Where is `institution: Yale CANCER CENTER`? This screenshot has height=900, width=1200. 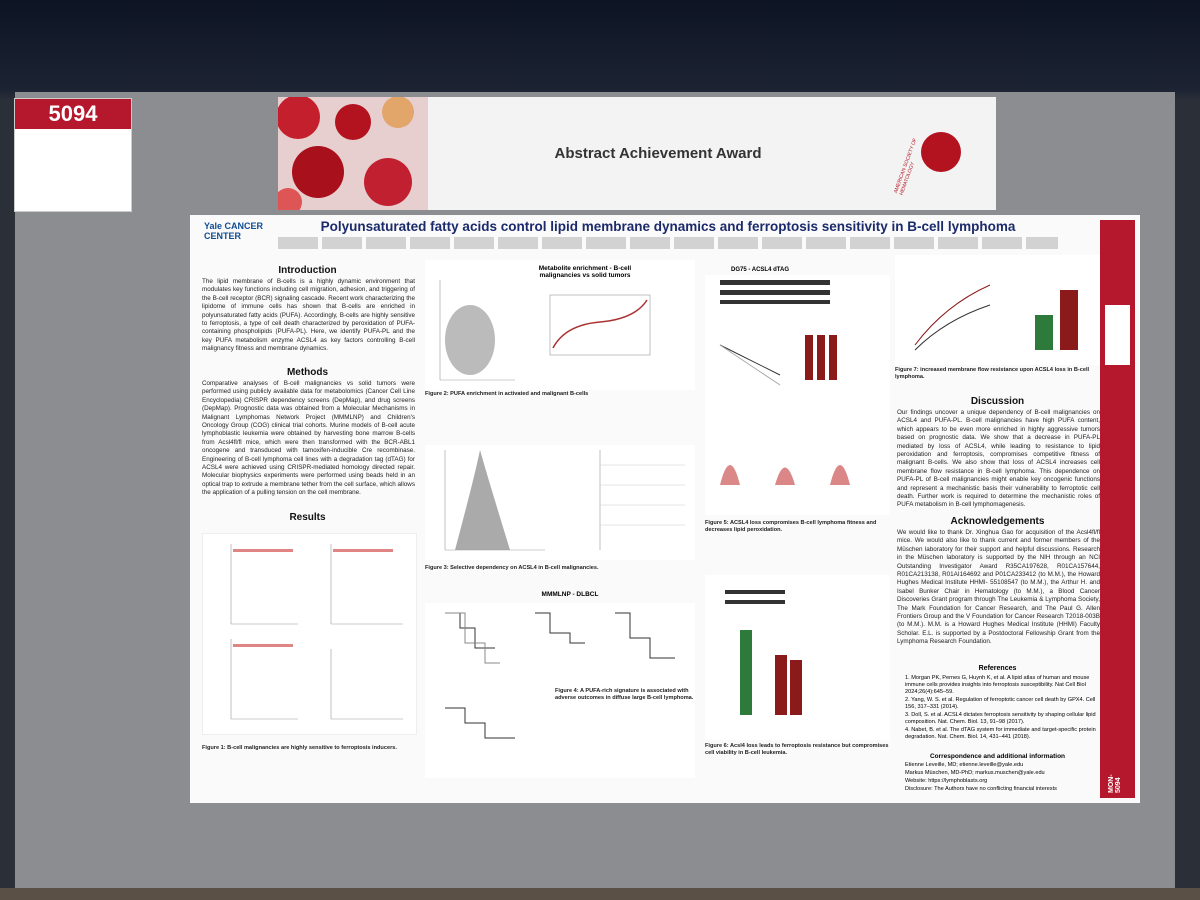 institution: Yale CANCER CENTER is located at coordinates (234, 231).